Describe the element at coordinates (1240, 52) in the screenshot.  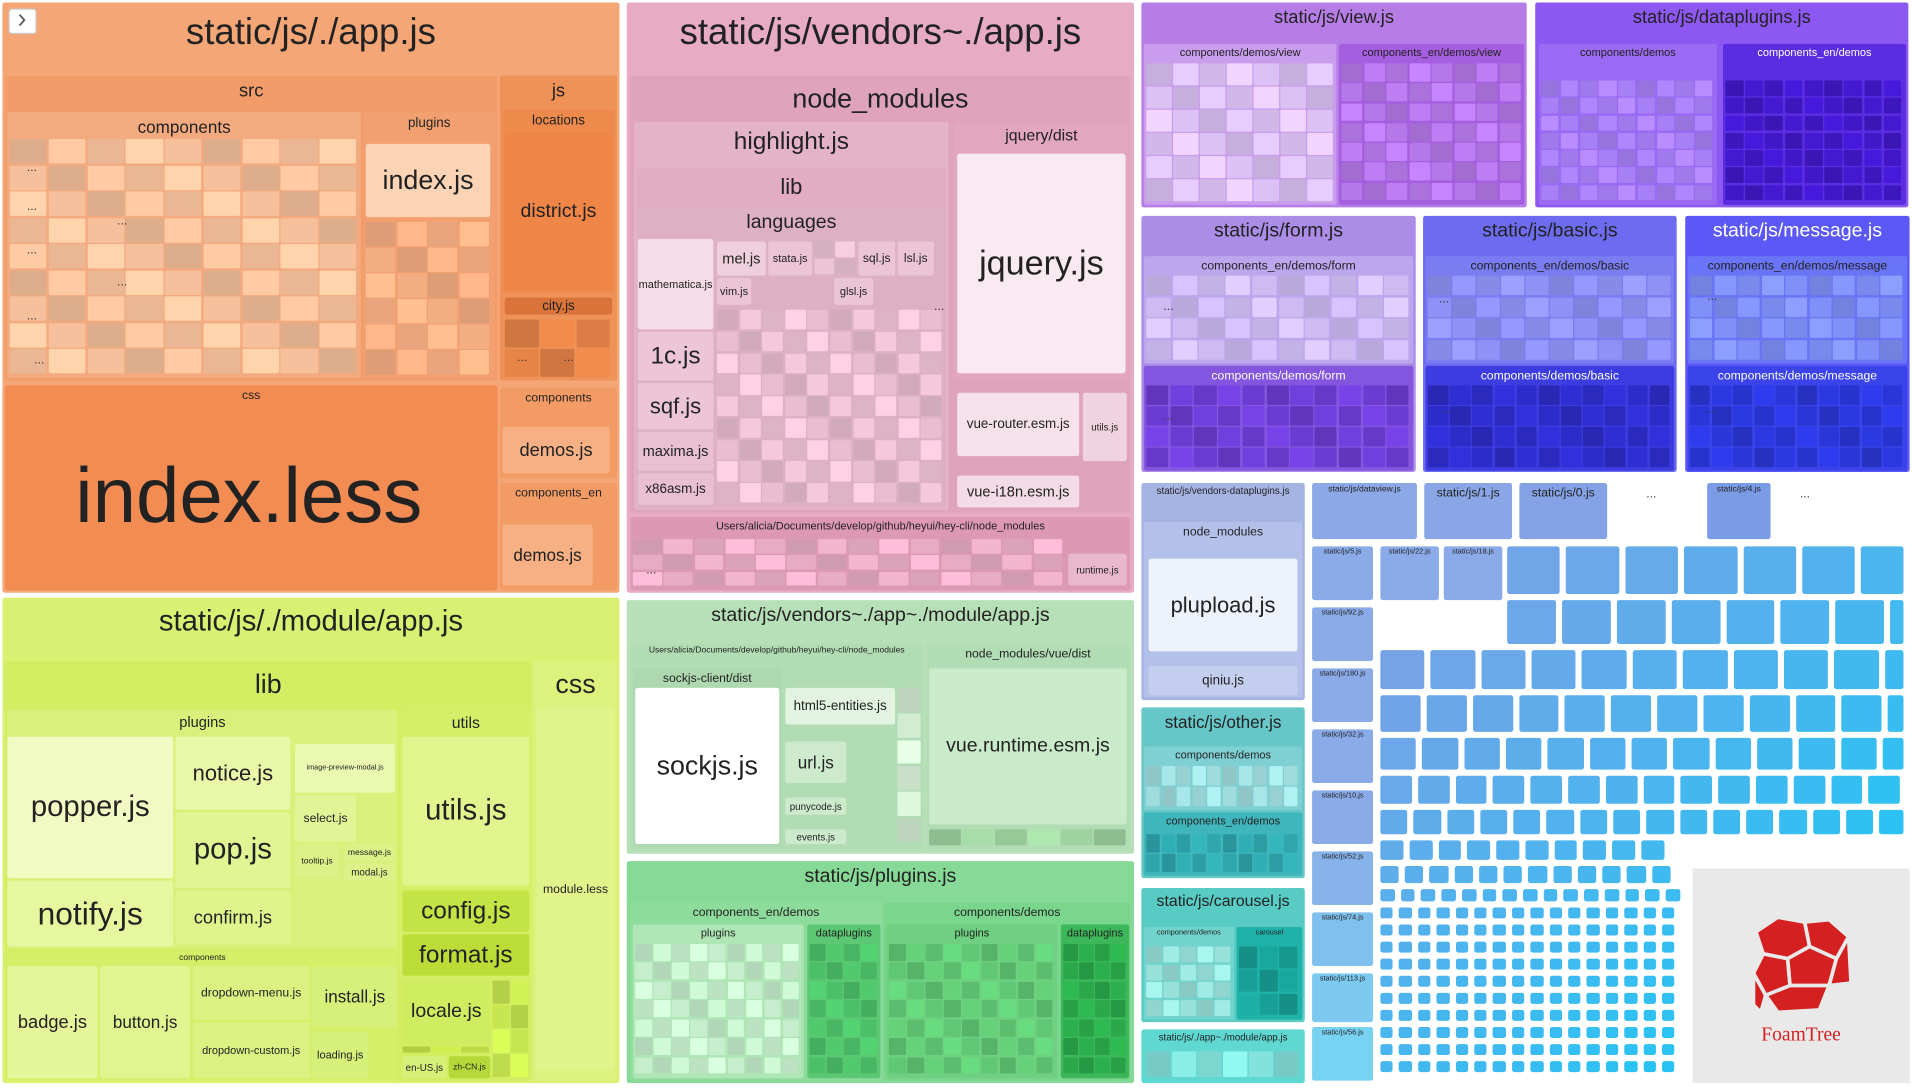
I see `node-label: components/demos/view` at that location.